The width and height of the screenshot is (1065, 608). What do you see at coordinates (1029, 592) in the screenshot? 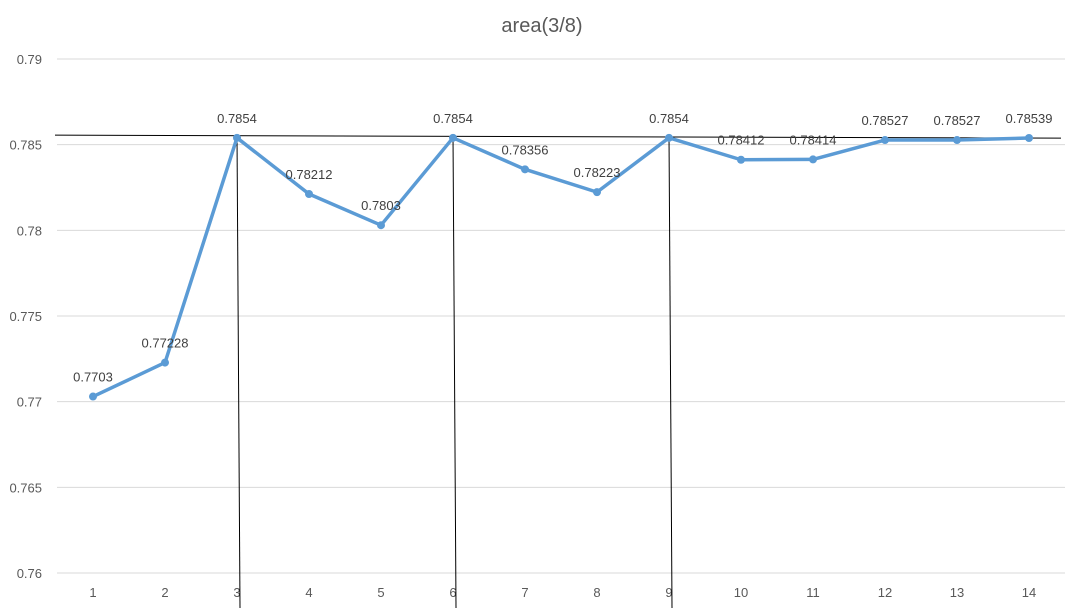
I see `x-tick-label: 14` at bounding box center [1029, 592].